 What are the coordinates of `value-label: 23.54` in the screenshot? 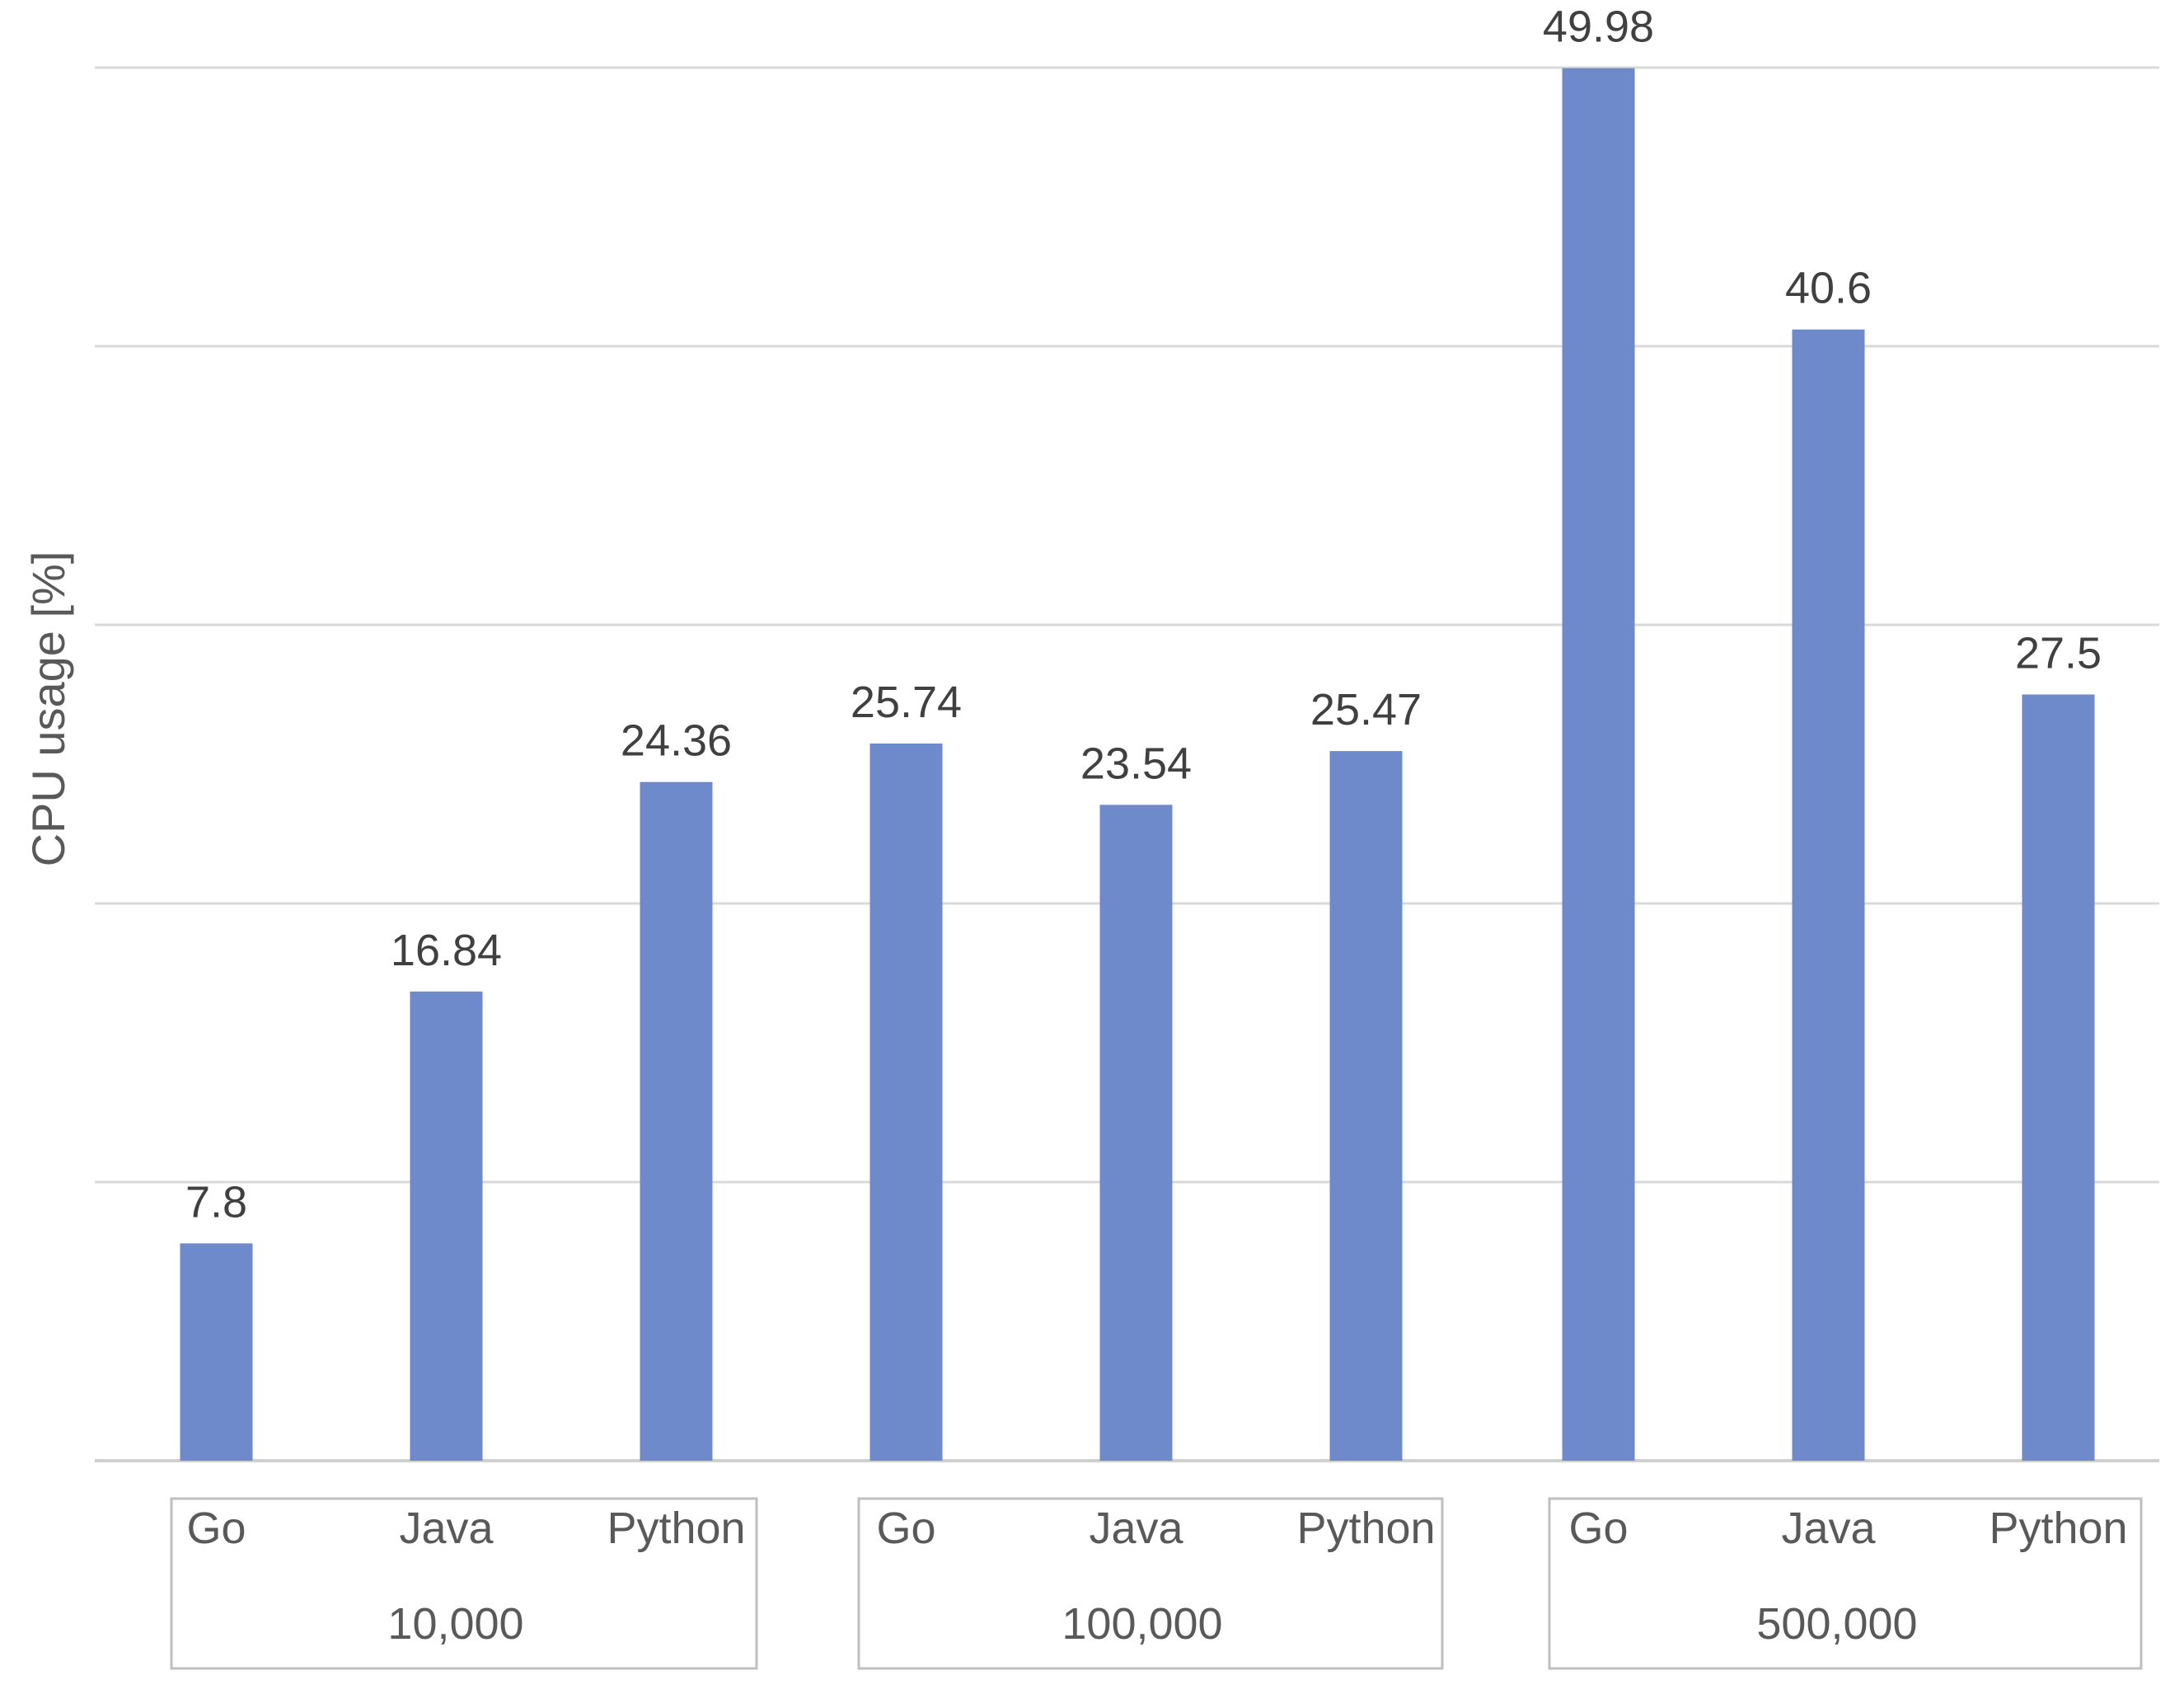 It's located at (1136, 763).